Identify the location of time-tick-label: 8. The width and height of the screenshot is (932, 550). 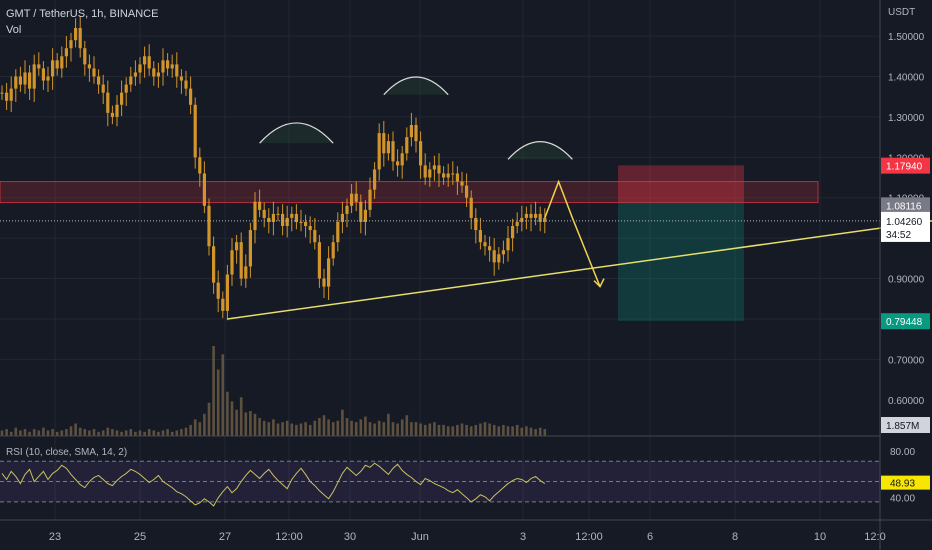
(735, 537).